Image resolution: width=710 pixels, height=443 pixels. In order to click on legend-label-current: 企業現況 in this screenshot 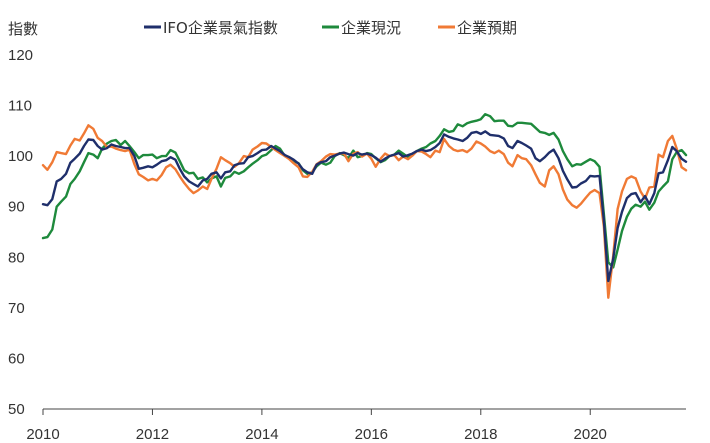, I will do `click(371, 28)`.